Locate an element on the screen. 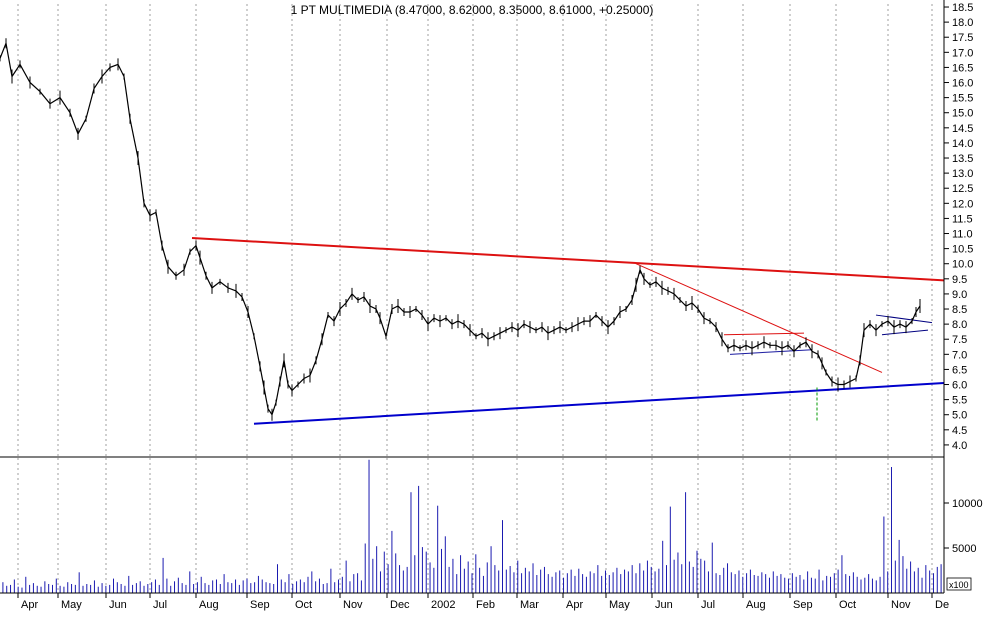  y-tick-label: 8.0 is located at coordinates (959, 325).